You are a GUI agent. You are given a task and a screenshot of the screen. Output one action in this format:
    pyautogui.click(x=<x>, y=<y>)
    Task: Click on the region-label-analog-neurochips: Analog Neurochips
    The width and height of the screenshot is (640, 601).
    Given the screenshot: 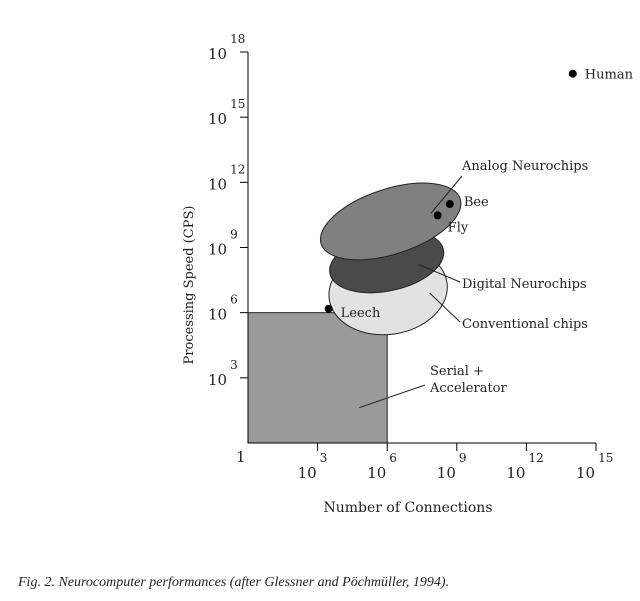 What is the action you would take?
    pyautogui.click(x=524, y=166)
    